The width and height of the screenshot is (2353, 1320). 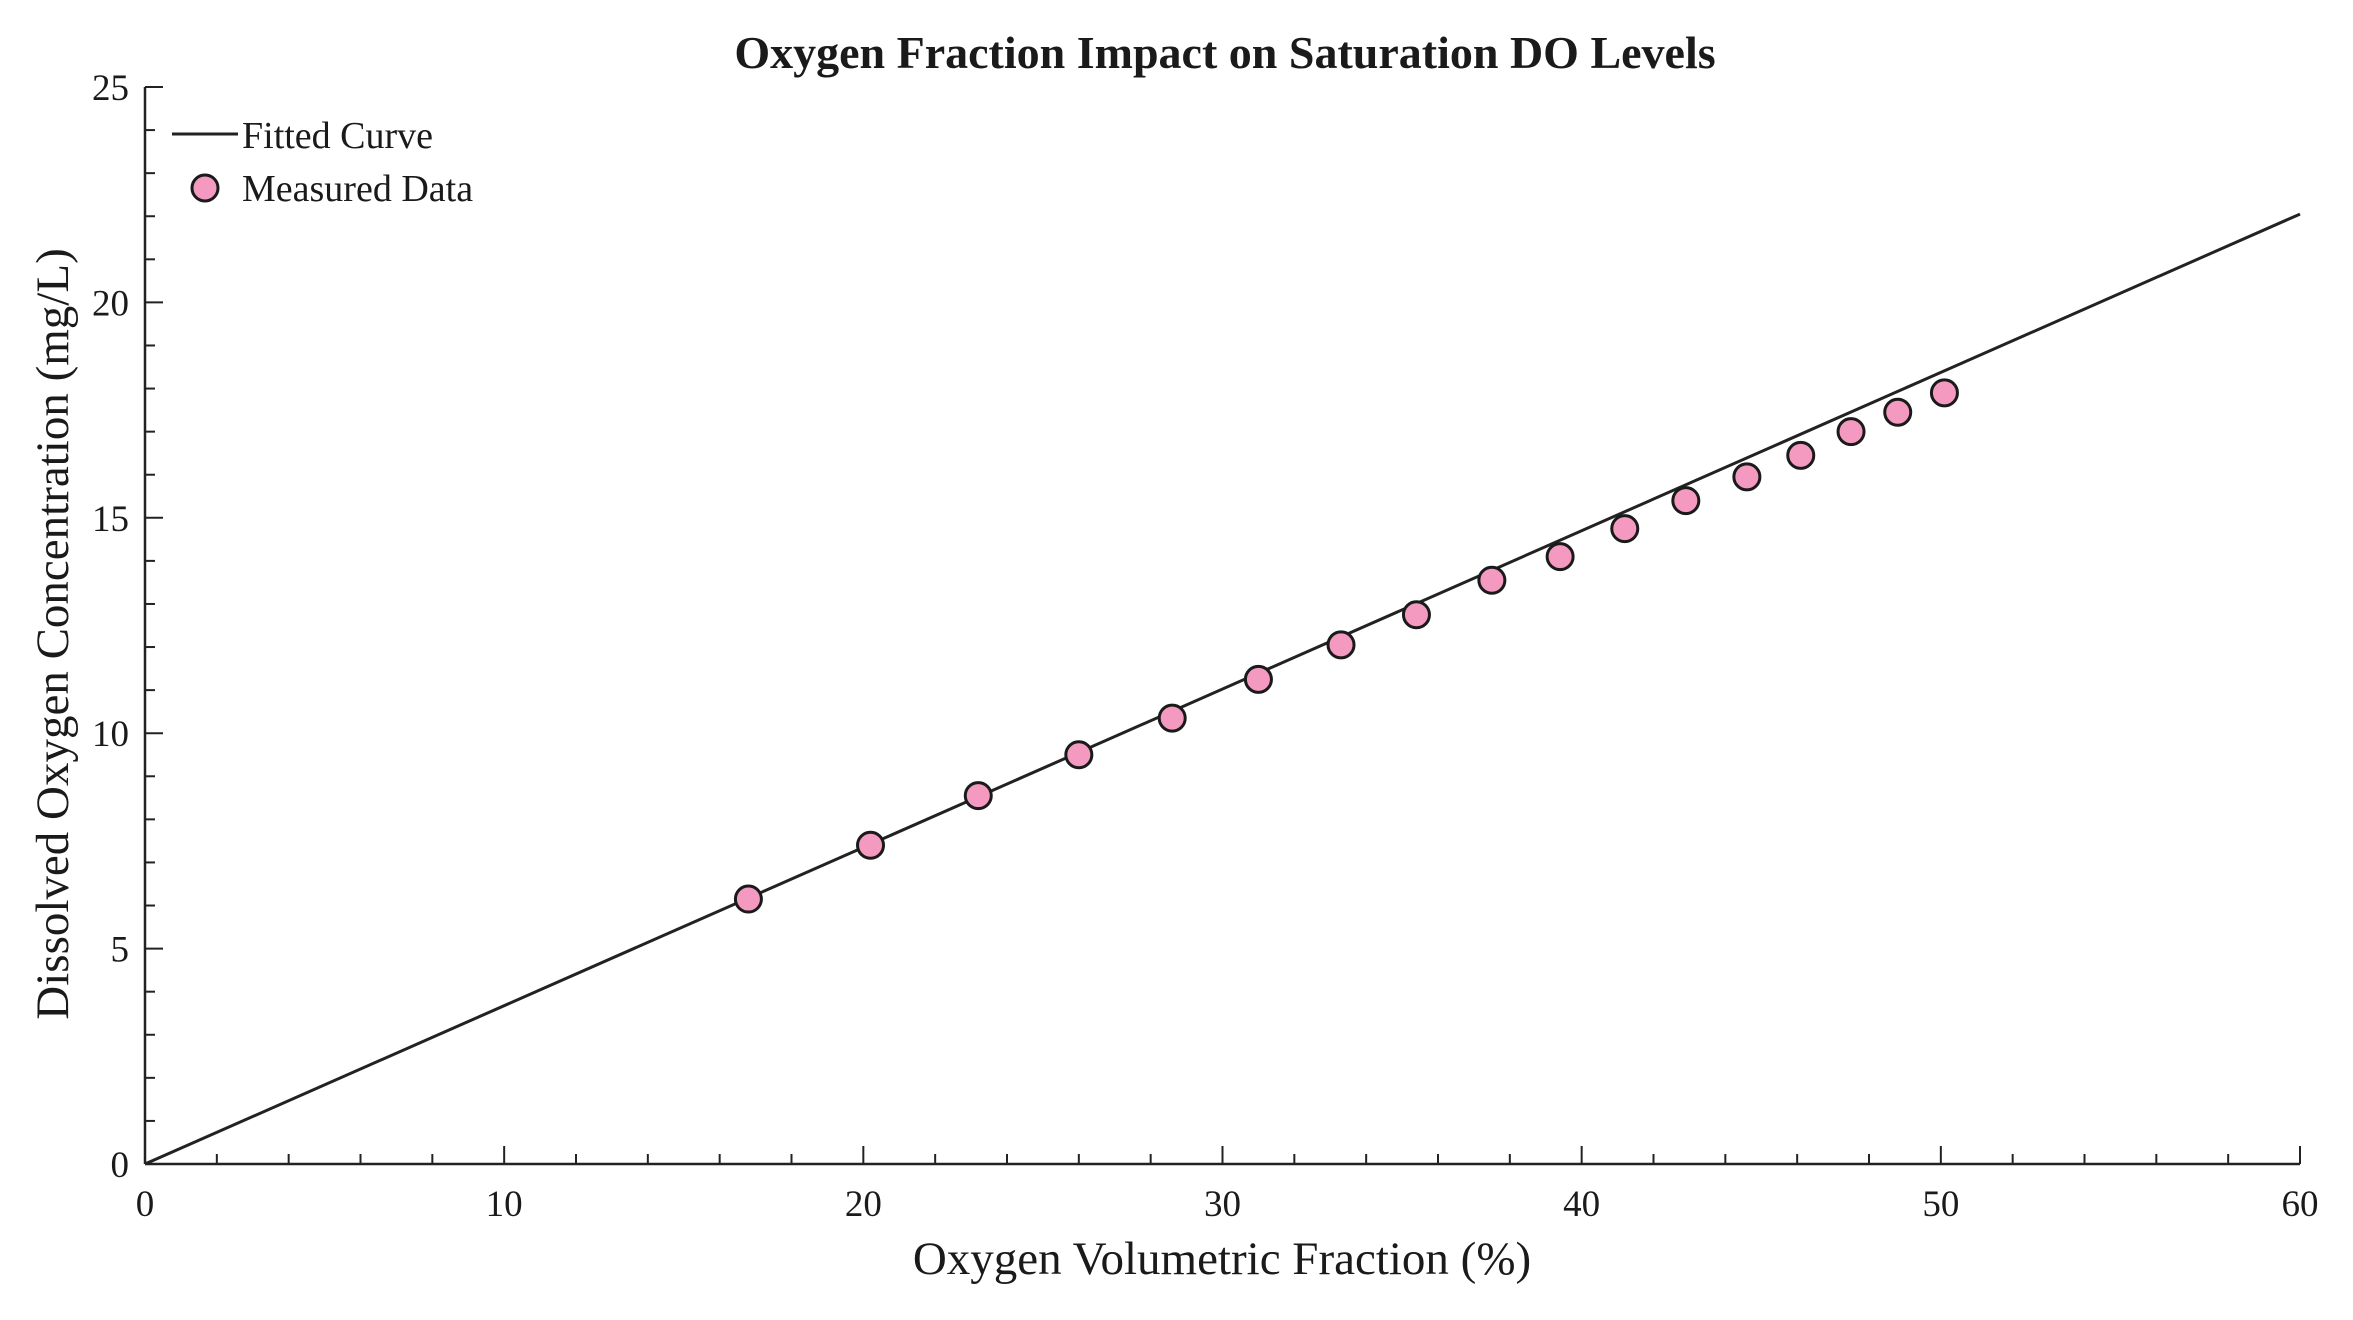 I want to click on x-tick-label: 60, so click(x=2300, y=1204).